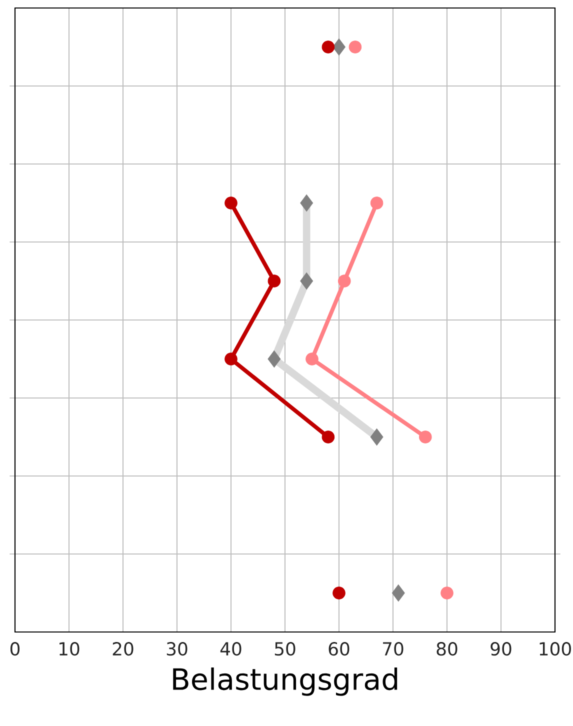 This screenshot has width=573, height=726. Describe the element at coordinates (447, 649) in the screenshot. I see `x-tick-label: 80` at that location.